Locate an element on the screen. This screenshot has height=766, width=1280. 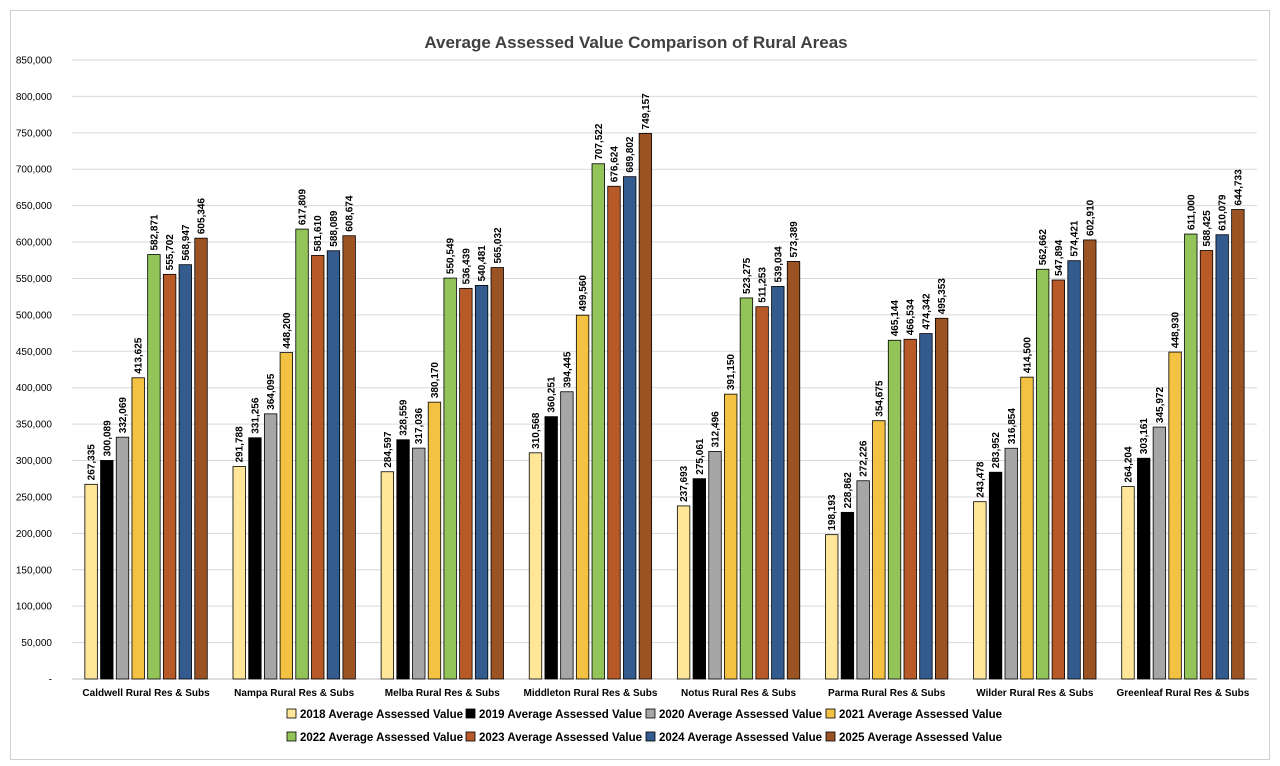
data-label: 414,500 is located at coordinates (1027, 355).